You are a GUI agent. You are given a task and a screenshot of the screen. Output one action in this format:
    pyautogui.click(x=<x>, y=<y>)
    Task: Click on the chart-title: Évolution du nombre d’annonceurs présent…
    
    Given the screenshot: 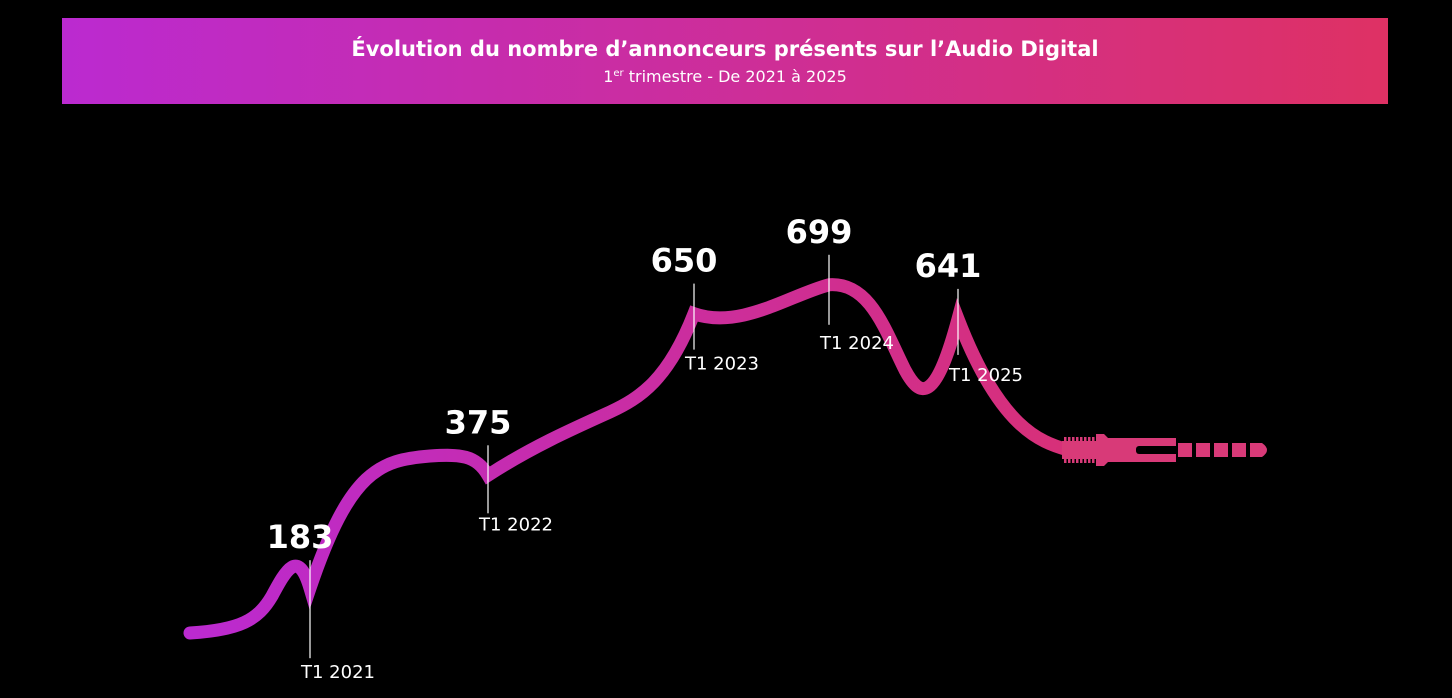 What is the action you would take?
    pyautogui.click(x=725, y=48)
    